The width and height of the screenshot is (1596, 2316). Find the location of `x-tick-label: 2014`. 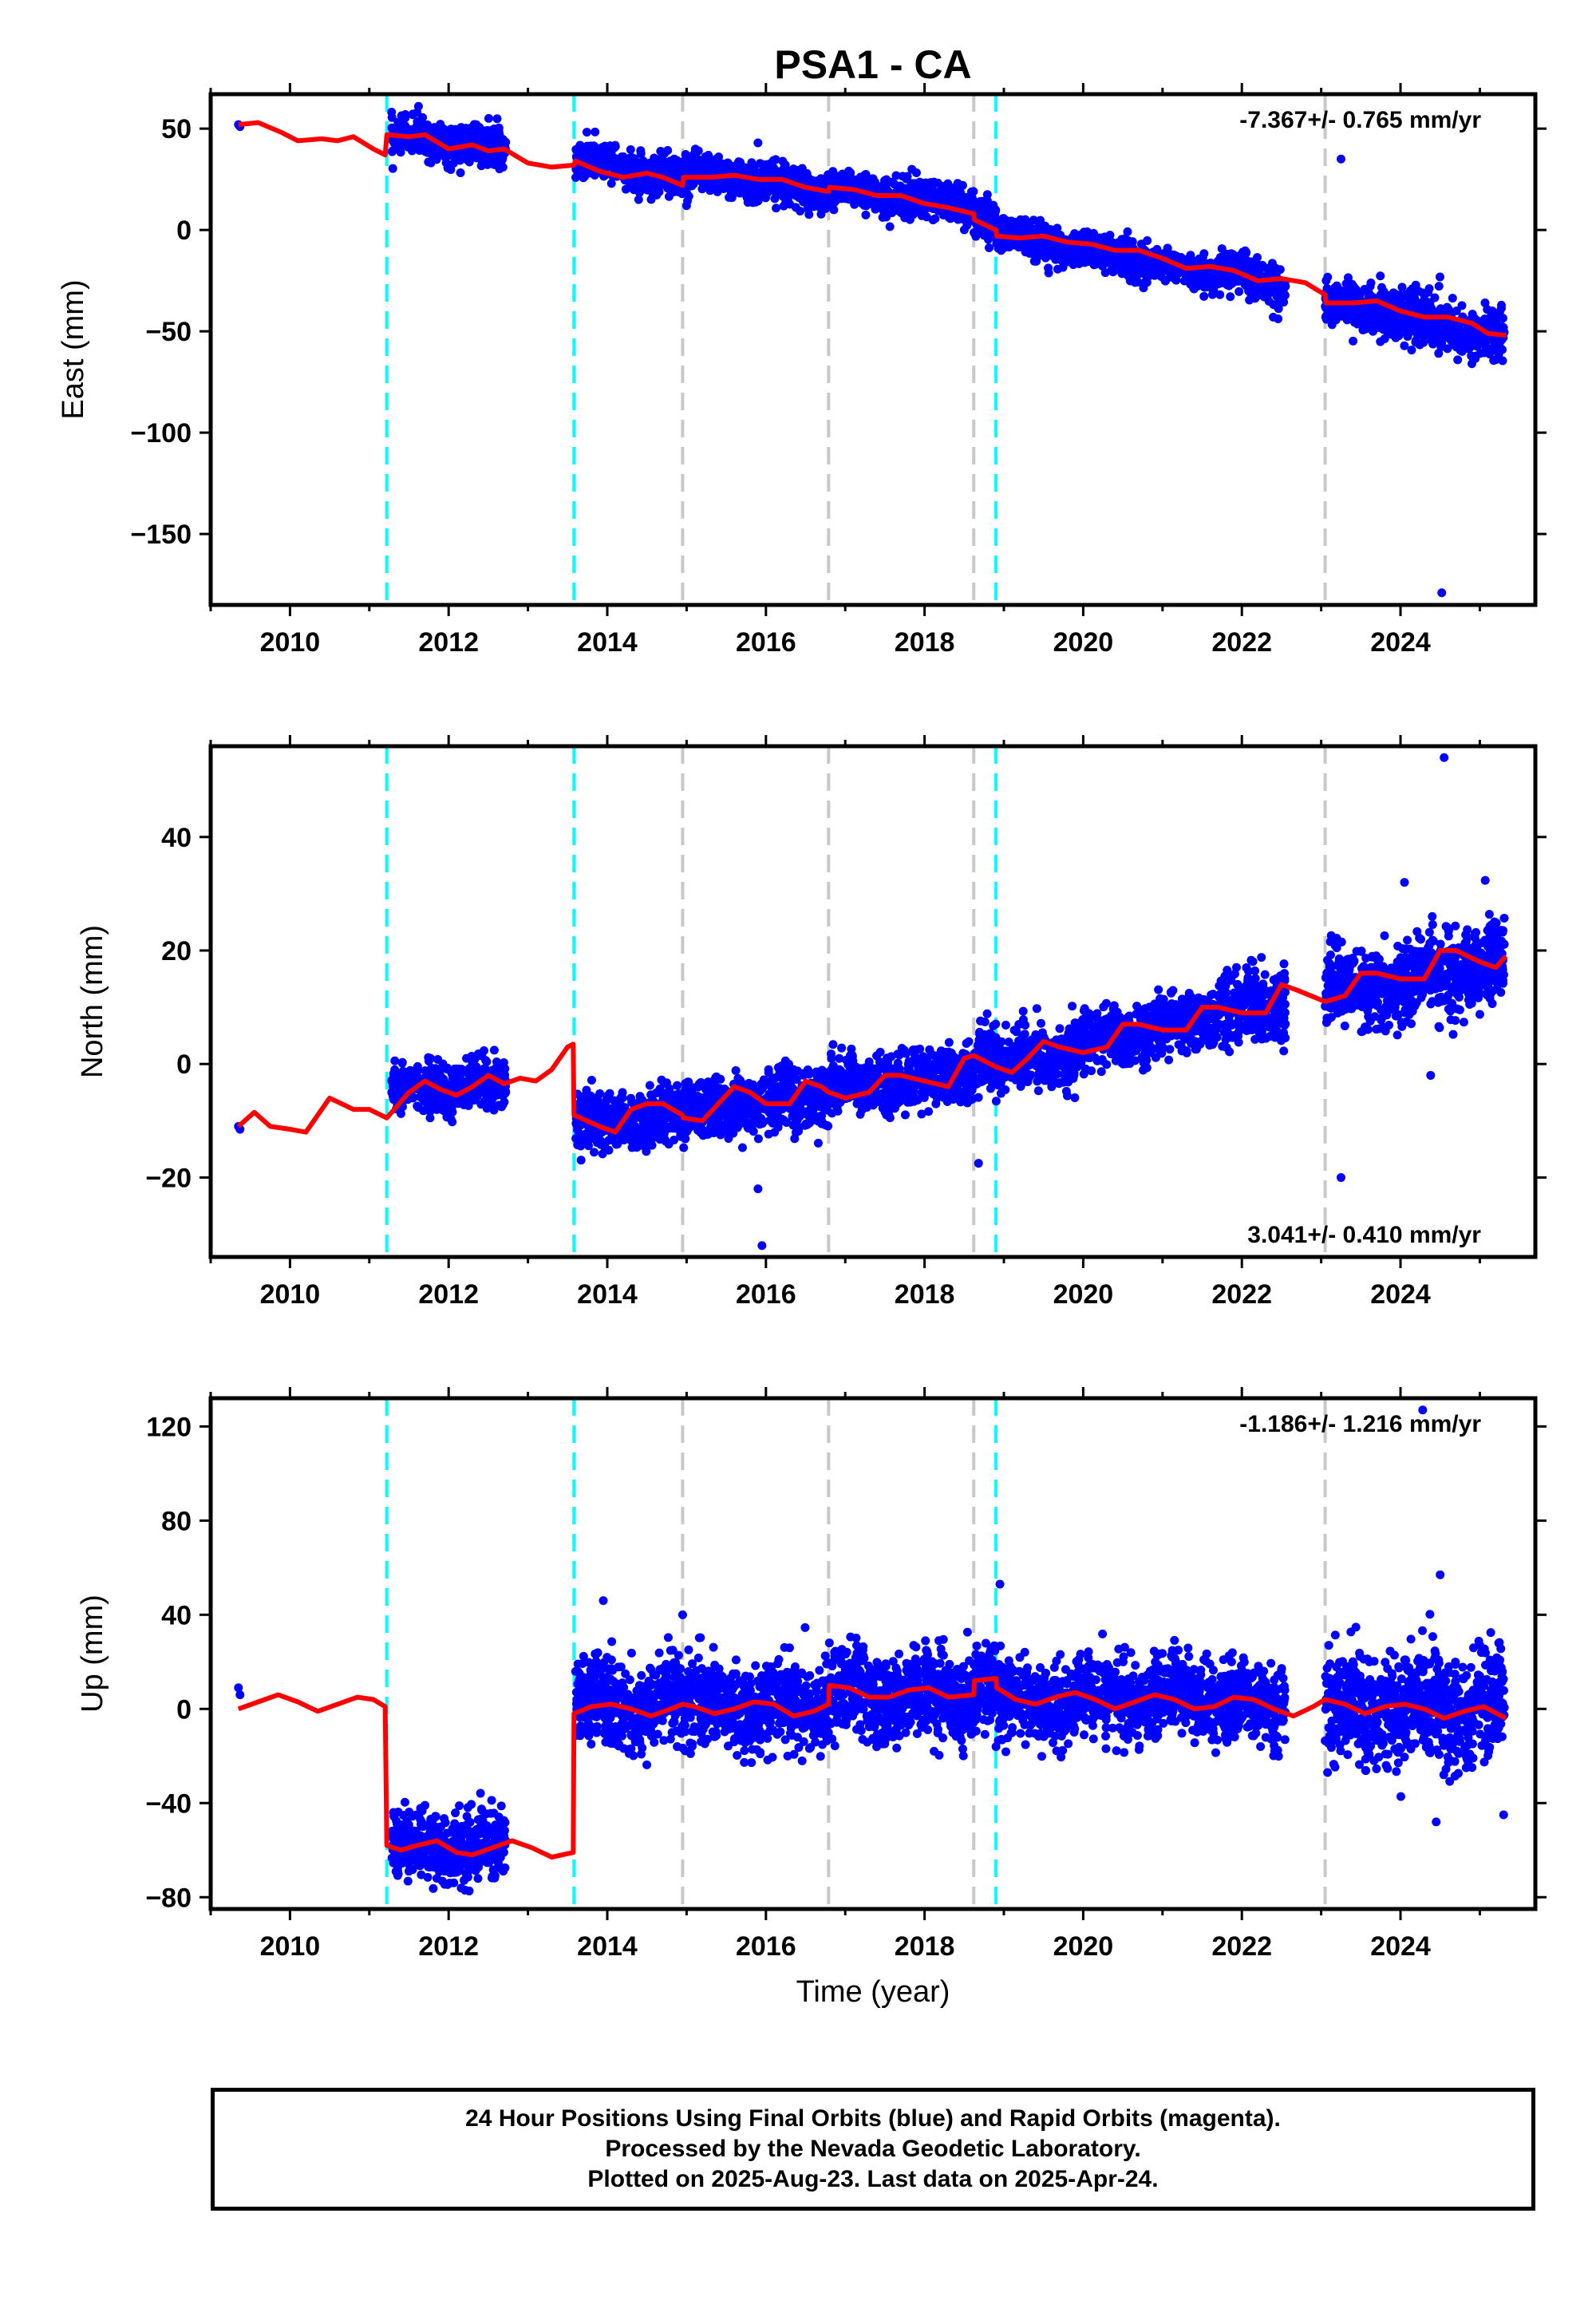

x-tick-label: 2014 is located at coordinates (607, 642).